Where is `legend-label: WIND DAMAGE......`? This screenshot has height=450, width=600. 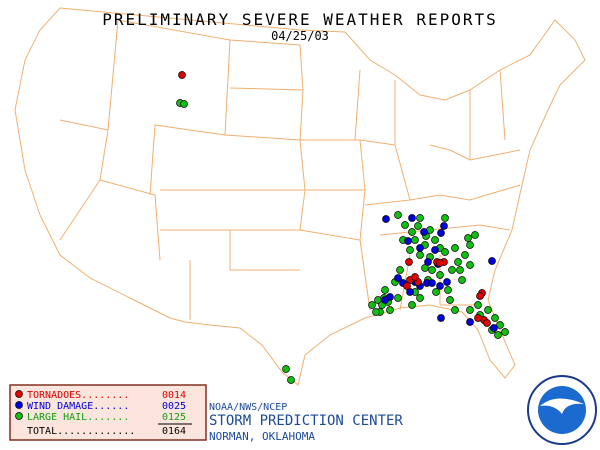
legend-label: WIND DAMAGE...... is located at coordinates (78, 406).